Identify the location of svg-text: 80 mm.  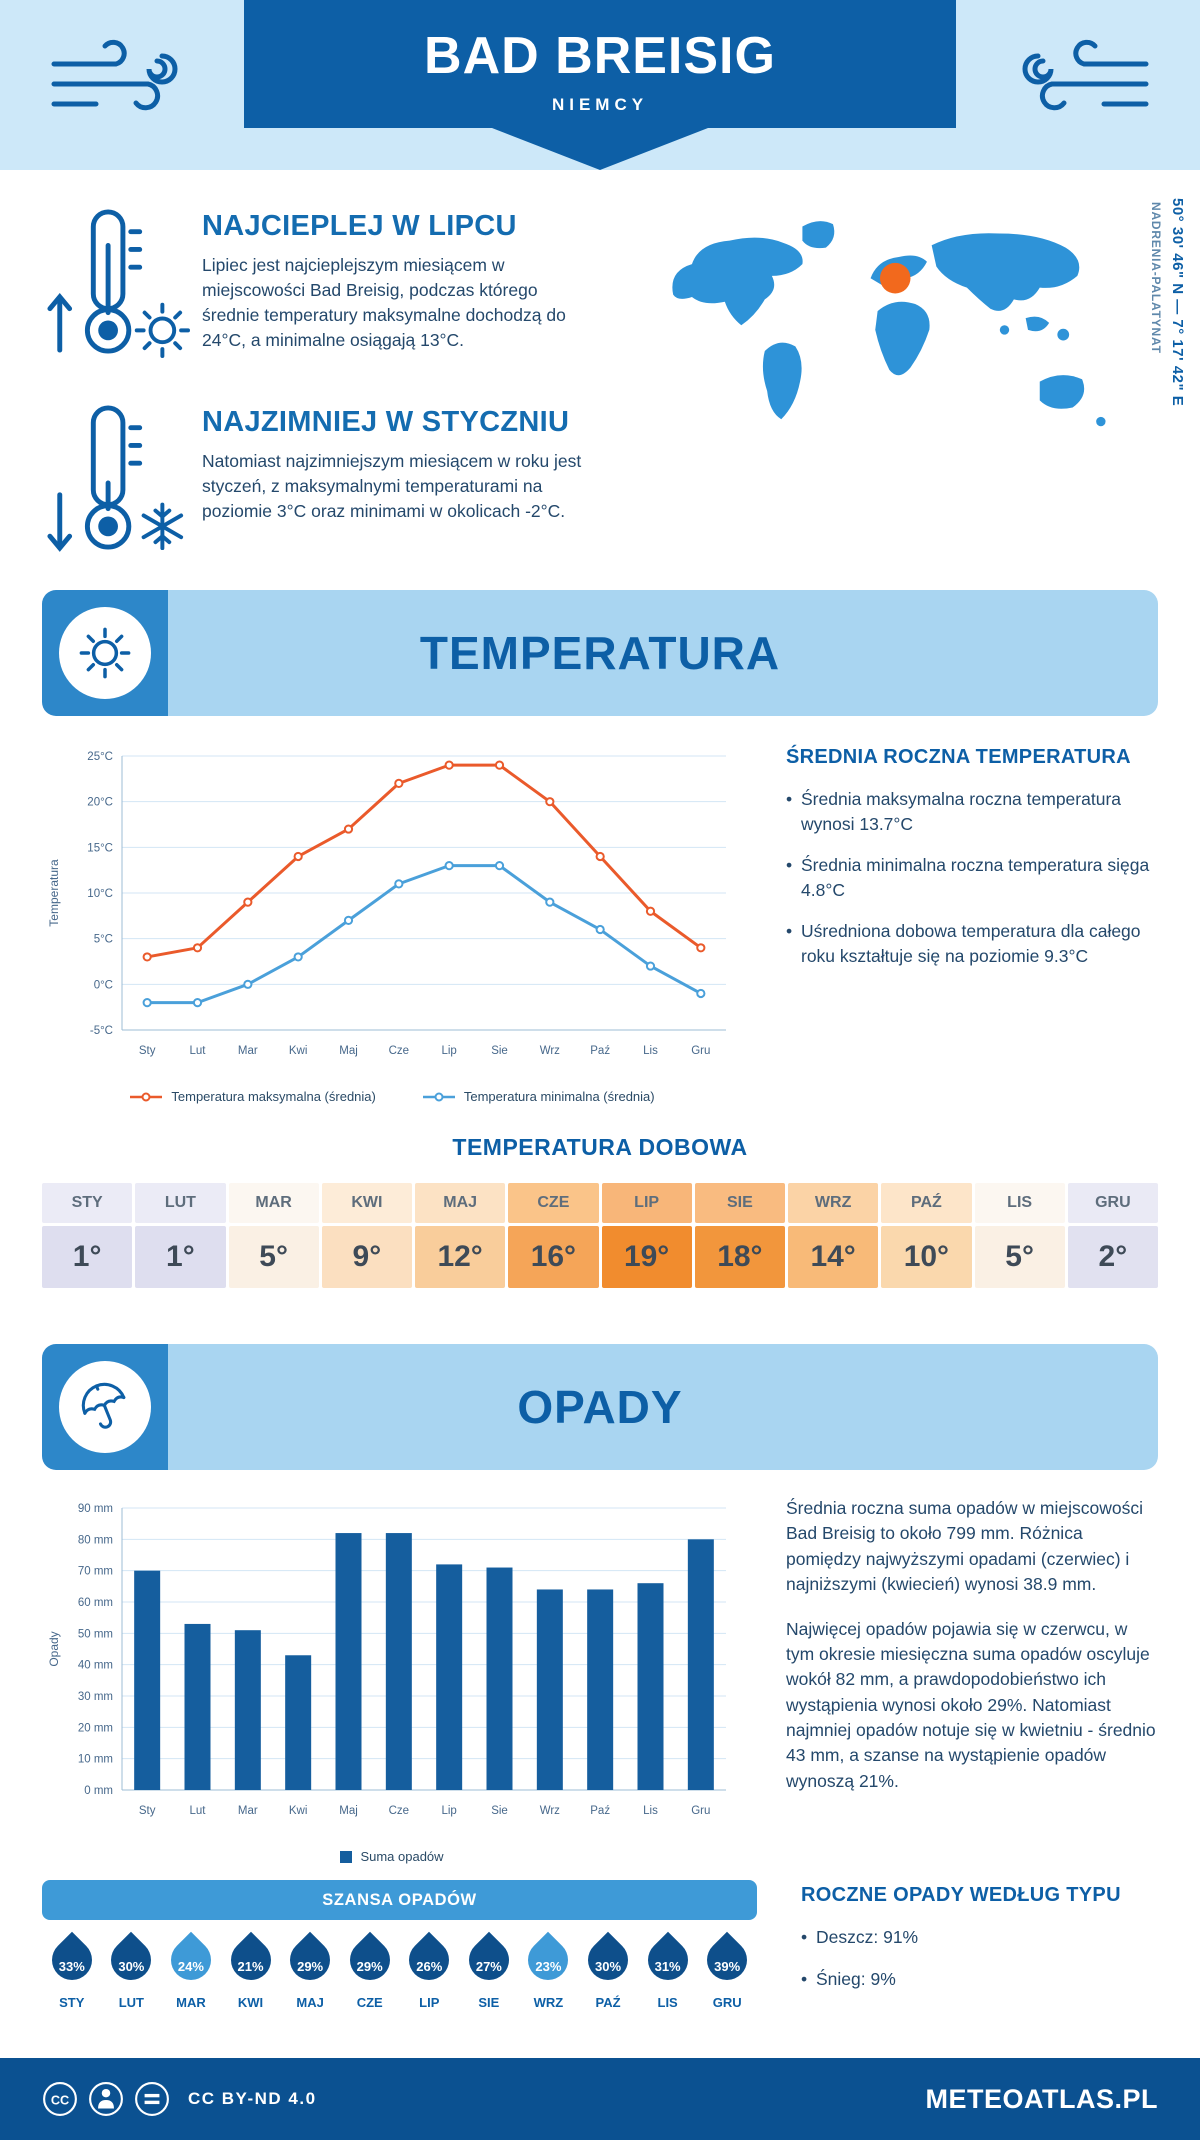
(95, 1540).